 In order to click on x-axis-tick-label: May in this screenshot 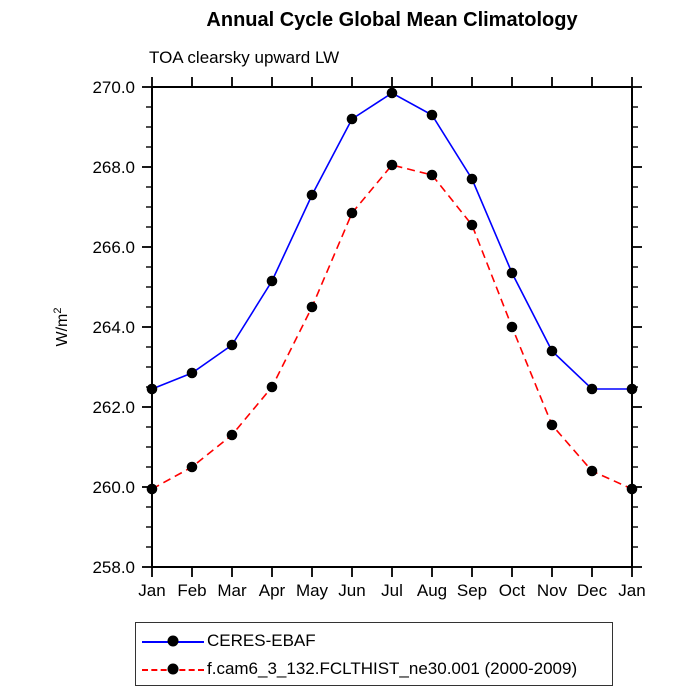, I will do `click(312, 590)`.